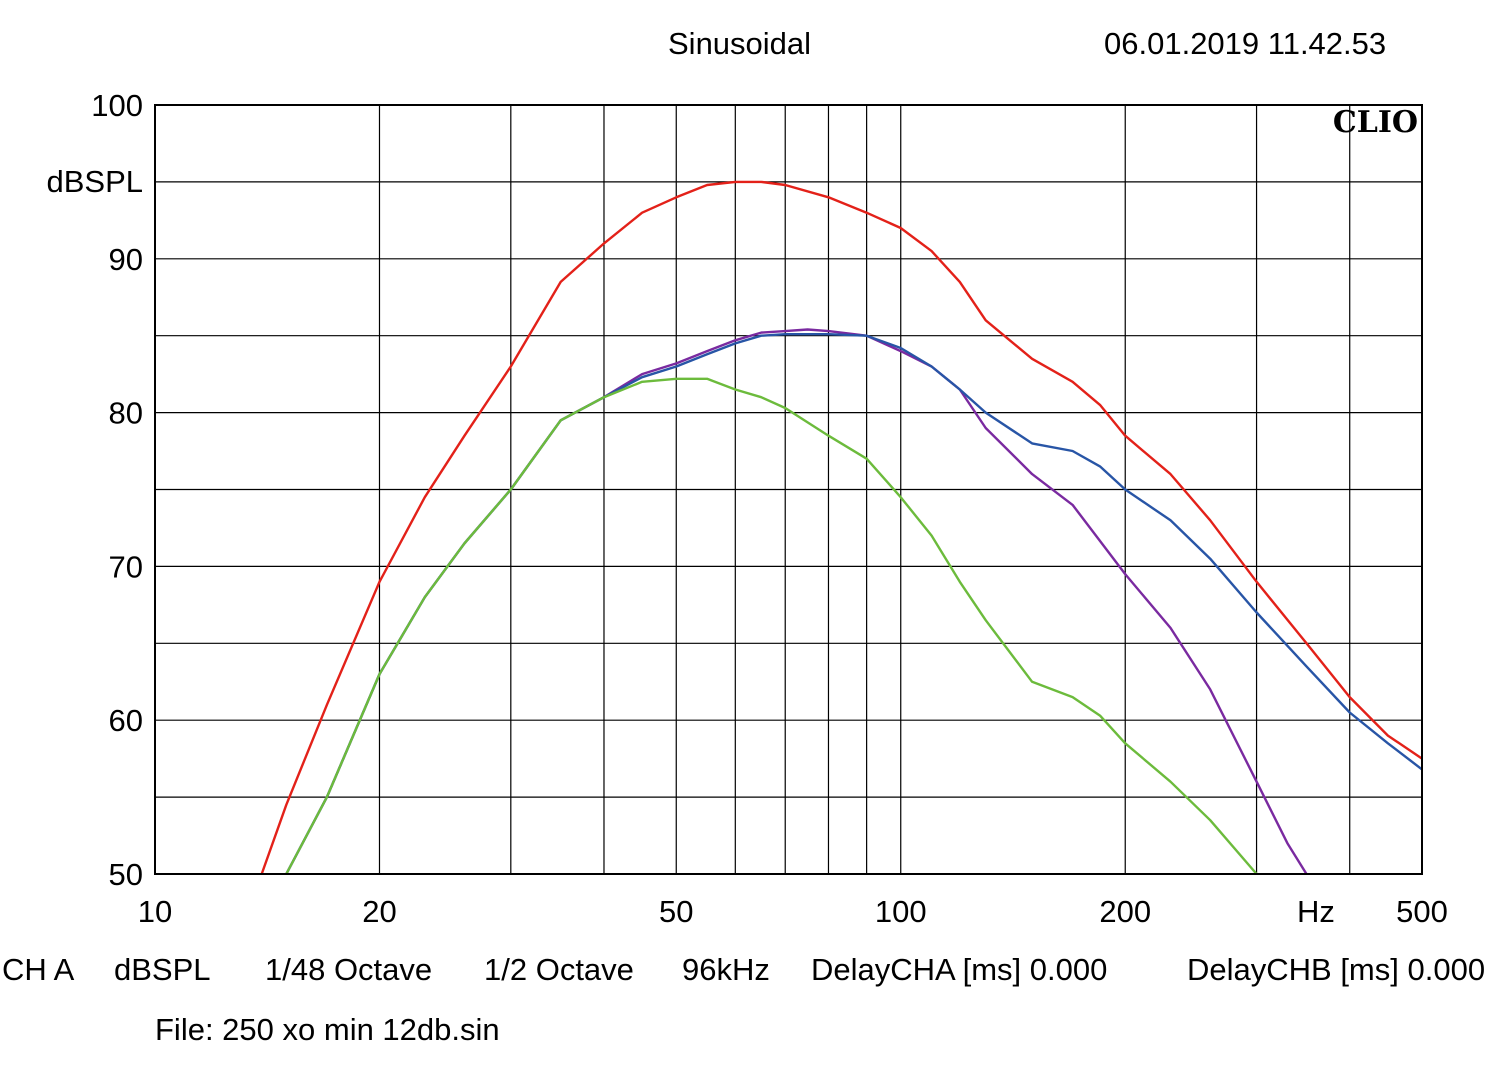 Image resolution: width=1500 pixels, height=1074 pixels. I want to click on x-tick-label: 20, so click(379, 911).